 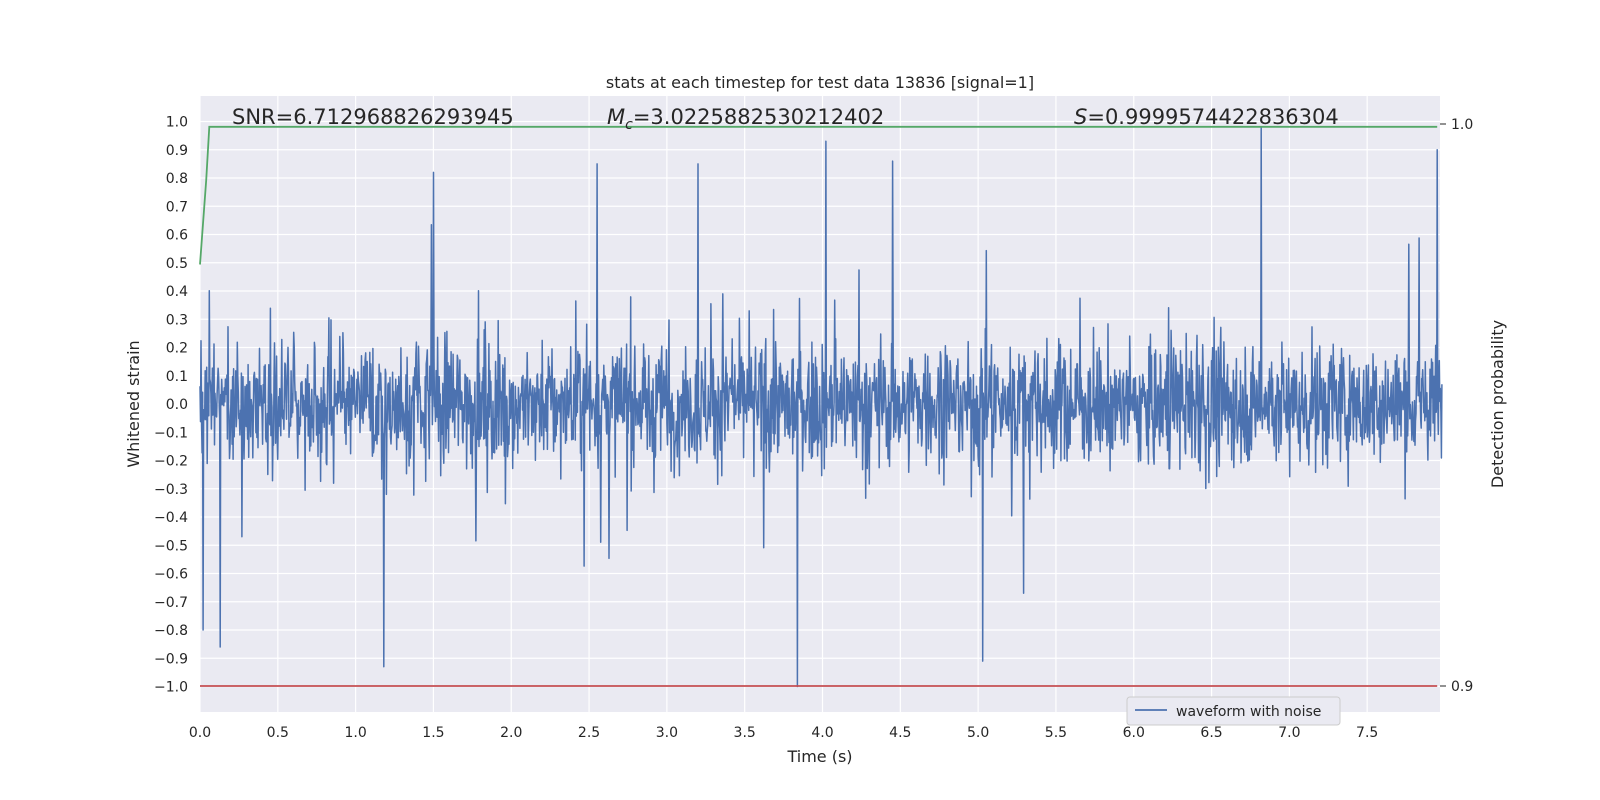 I want to click on x-tick-label: 5.5, so click(x=1056, y=733).